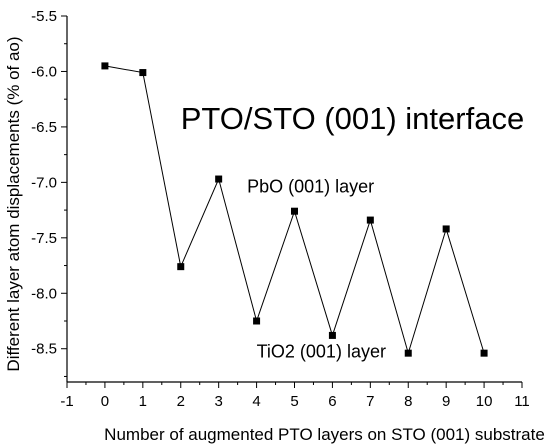 Image resolution: width=550 pixels, height=447 pixels. What do you see at coordinates (256, 401) in the screenshot?
I see `x-tick-label: 4` at bounding box center [256, 401].